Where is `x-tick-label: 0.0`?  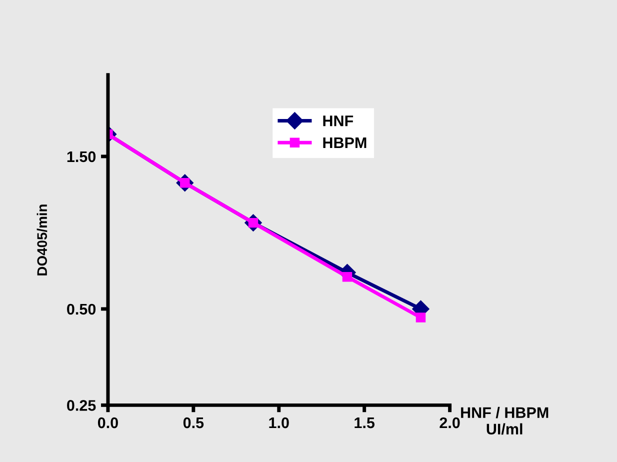
x-tick-label: 0.0 is located at coordinates (108, 422).